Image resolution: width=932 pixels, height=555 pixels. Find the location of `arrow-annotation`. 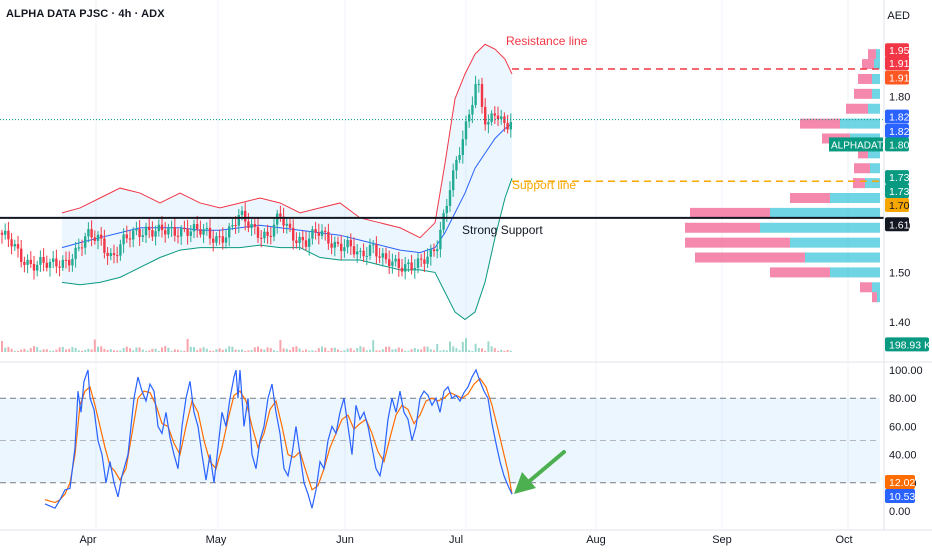

arrow-annotation is located at coordinates (540, 472).